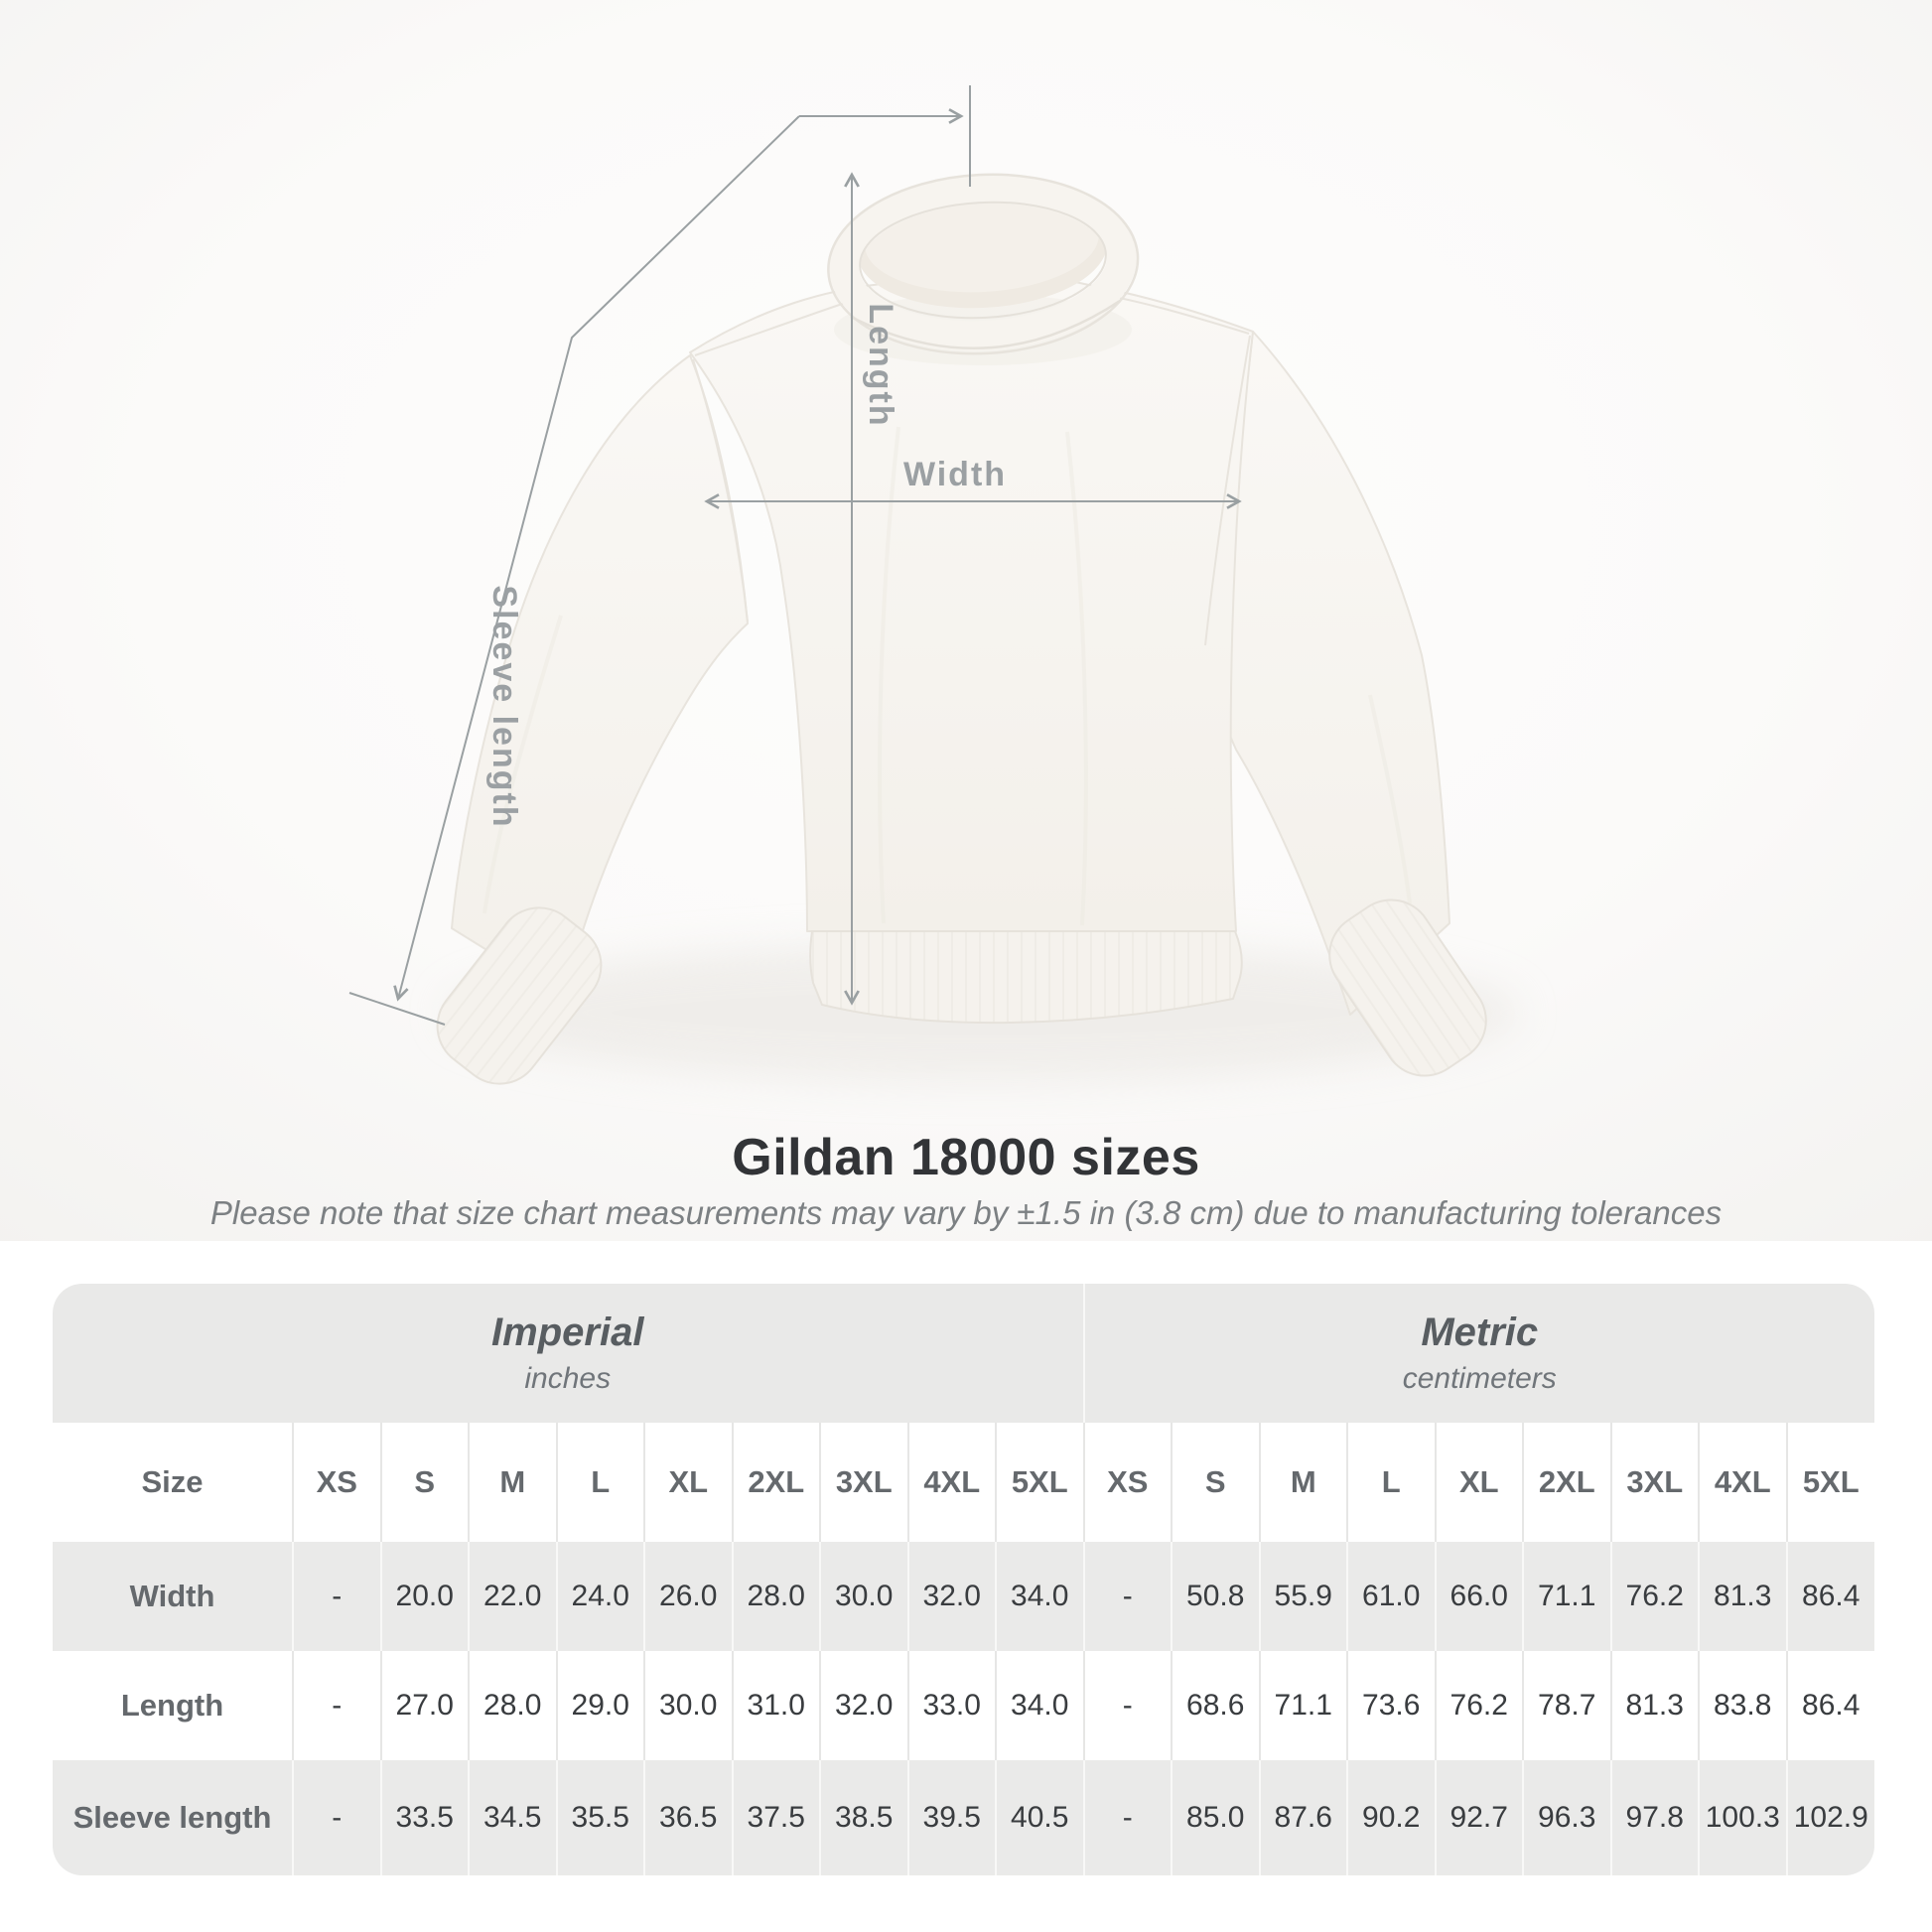 The width and height of the screenshot is (1932, 1932). I want to click on value-cell: 37.5, so click(776, 1818).